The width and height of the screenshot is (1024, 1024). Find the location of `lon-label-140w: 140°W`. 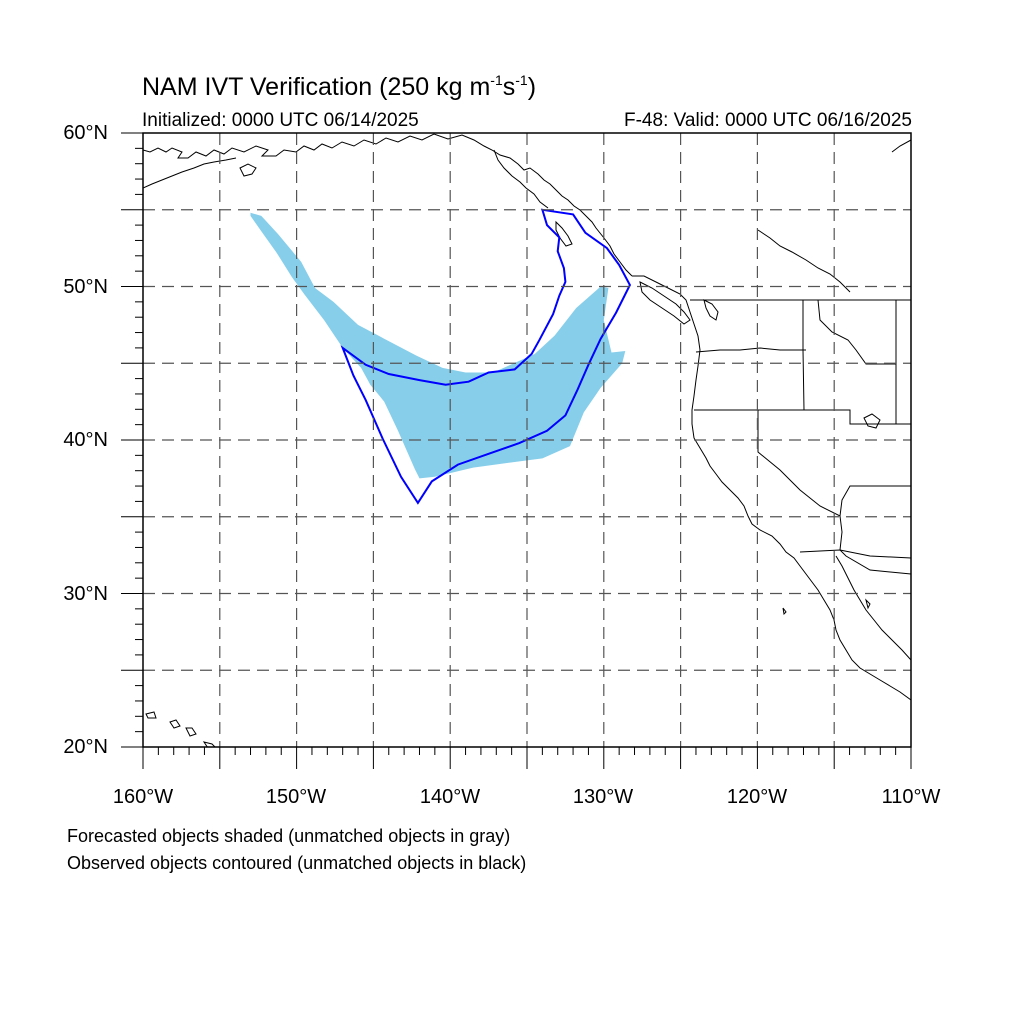

lon-label-140w: 140°W is located at coordinates (450, 797).